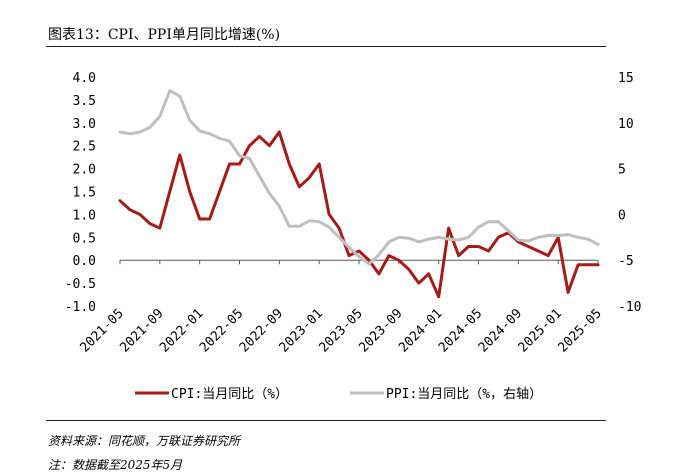 Image resolution: width=679 pixels, height=473 pixels. Describe the element at coordinates (229, 394) in the screenshot. I see `legend-label-cpi: CPI:当月同比（%）` at that location.